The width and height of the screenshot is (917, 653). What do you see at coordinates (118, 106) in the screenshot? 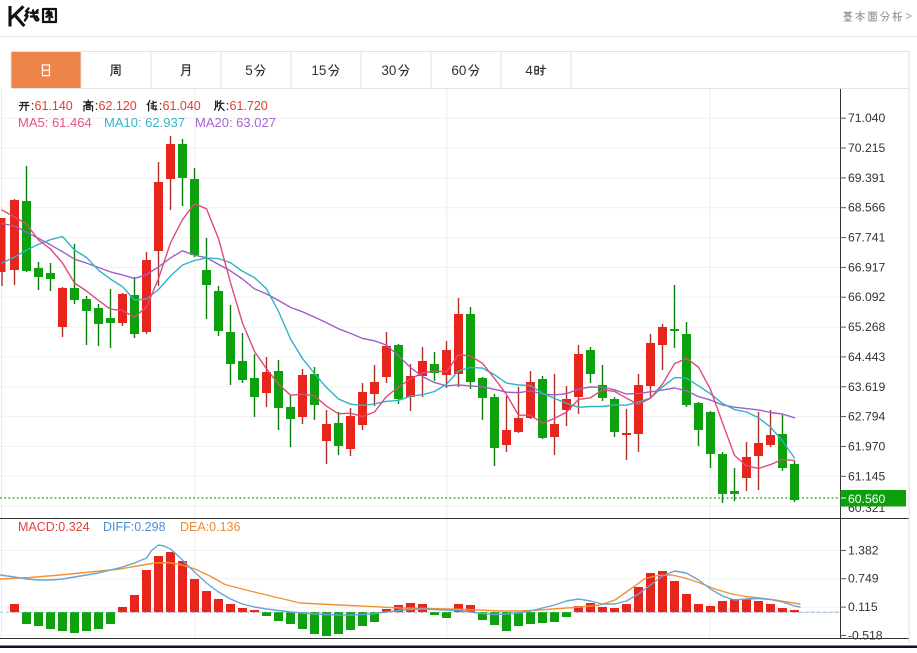
I see `svg-text: 62.120` at bounding box center [118, 106].